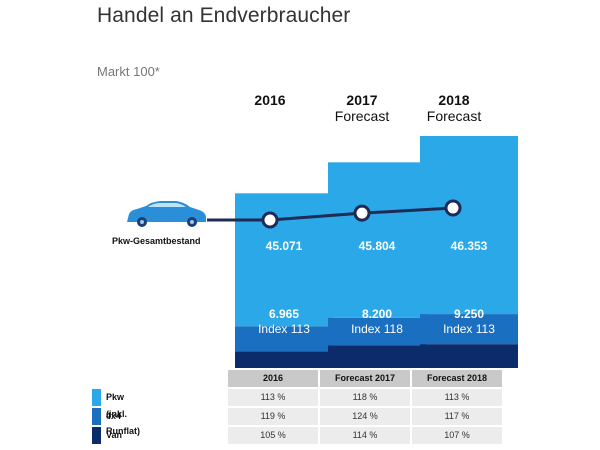 Image resolution: width=600 pixels, height=450 pixels. I want to click on chart-title: Handel an Endverbraucher, so click(224, 15).